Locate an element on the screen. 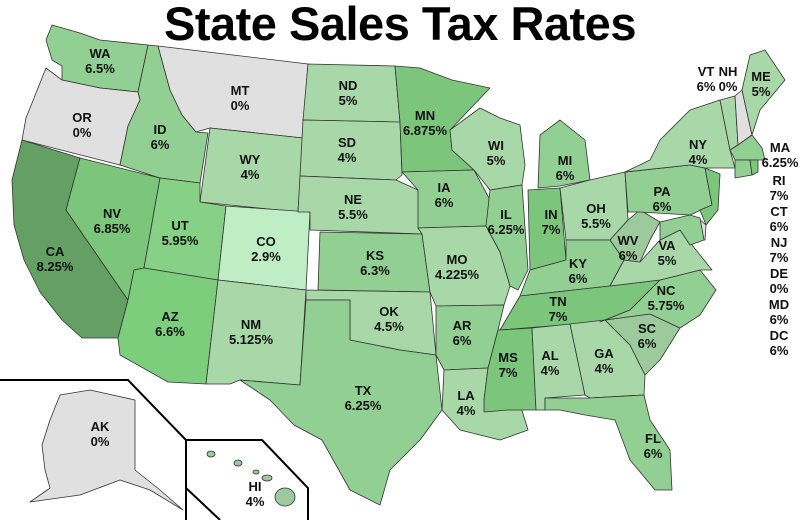 Image resolution: width=800 pixels, height=520 pixels. label-NV: NV 6.85% is located at coordinates (112, 221).